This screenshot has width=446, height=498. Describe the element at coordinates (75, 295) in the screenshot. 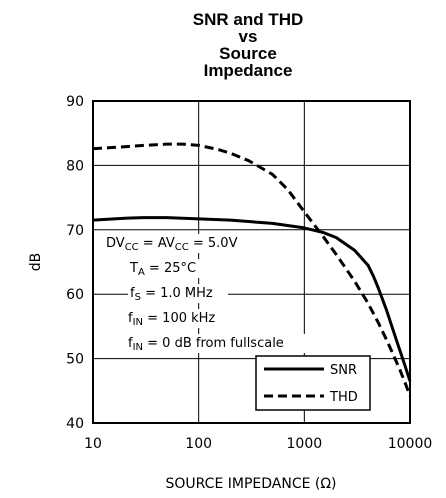

I see `y-tick-label: 60` at that location.